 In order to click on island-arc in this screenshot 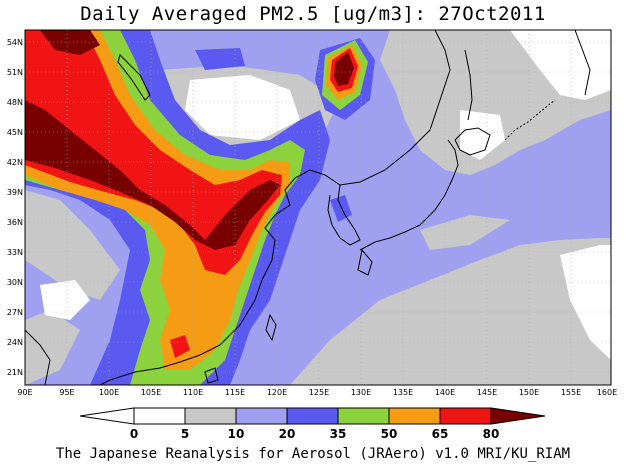, I will do `click(530, 120)`.